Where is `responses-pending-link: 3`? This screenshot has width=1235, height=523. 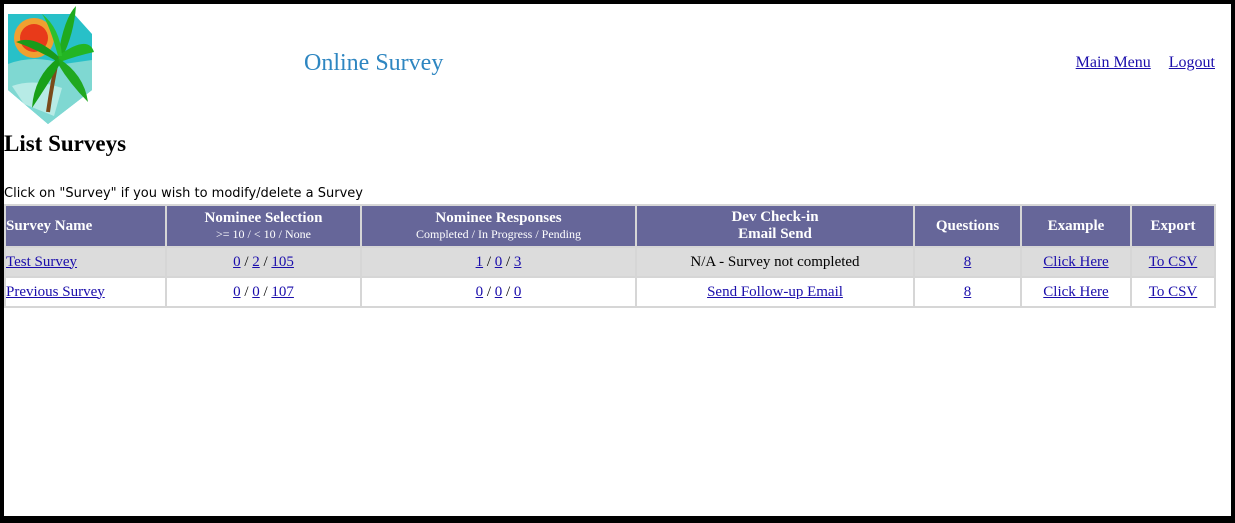 responses-pending-link: 3 is located at coordinates (517, 261).